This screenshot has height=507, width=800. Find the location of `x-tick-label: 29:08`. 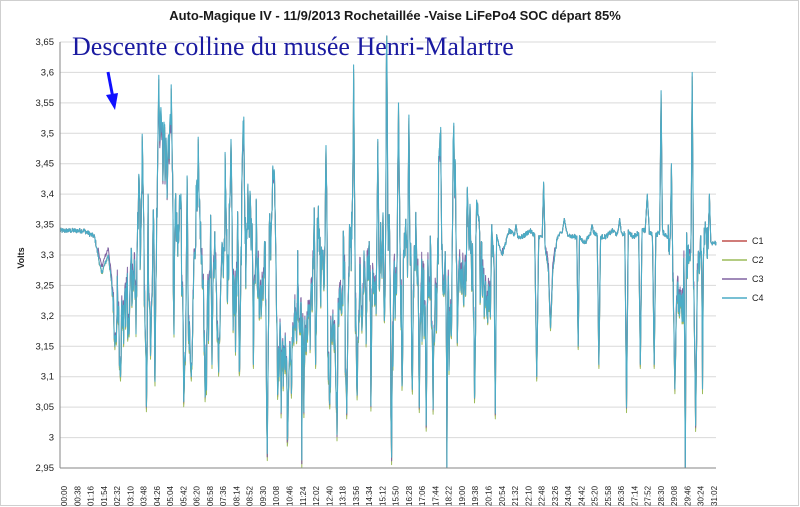

x-tick-label: 29:08 is located at coordinates (674, 495).